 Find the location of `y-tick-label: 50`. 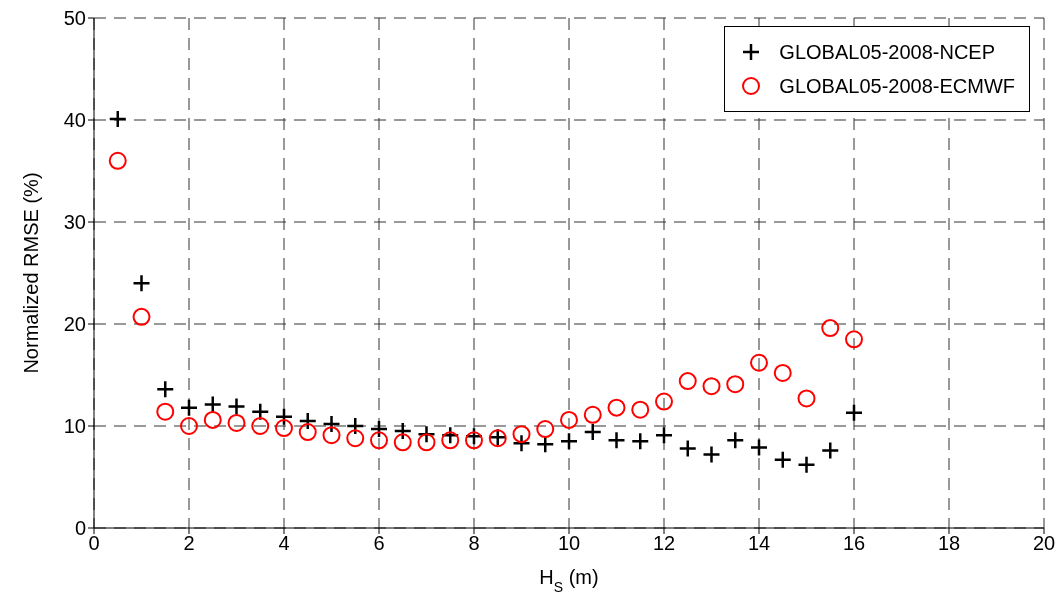

y-tick-label: 50 is located at coordinates (74, 18).